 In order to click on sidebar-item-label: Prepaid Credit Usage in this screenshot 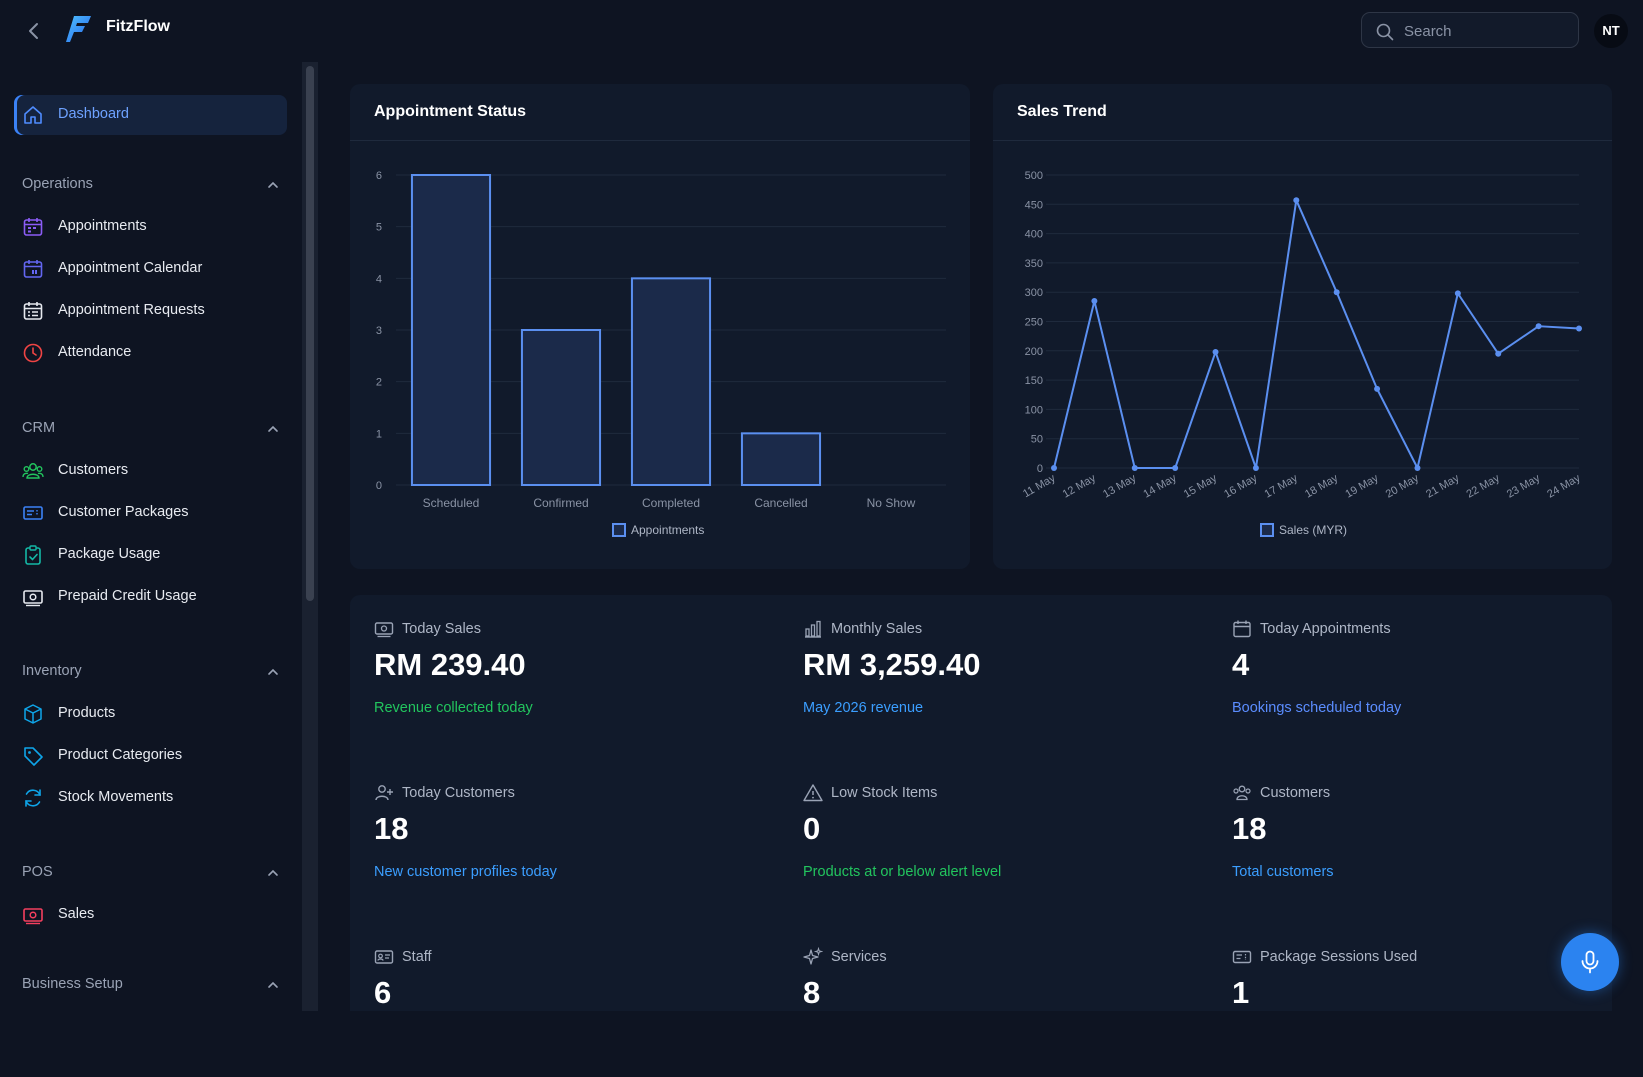, I will do `click(127, 596)`.